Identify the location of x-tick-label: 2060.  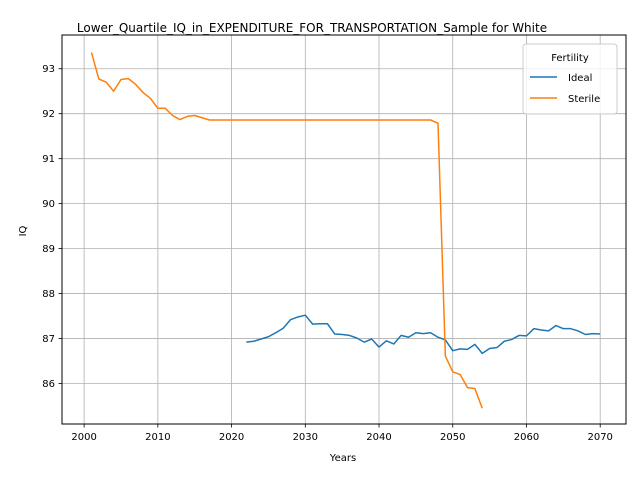
(526, 437).